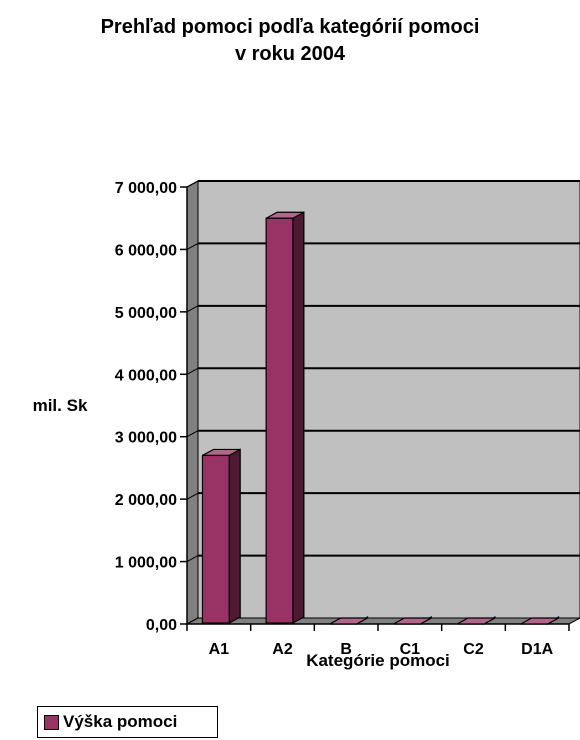  Describe the element at coordinates (51, 722) in the screenshot. I see `legend-swatch` at that location.